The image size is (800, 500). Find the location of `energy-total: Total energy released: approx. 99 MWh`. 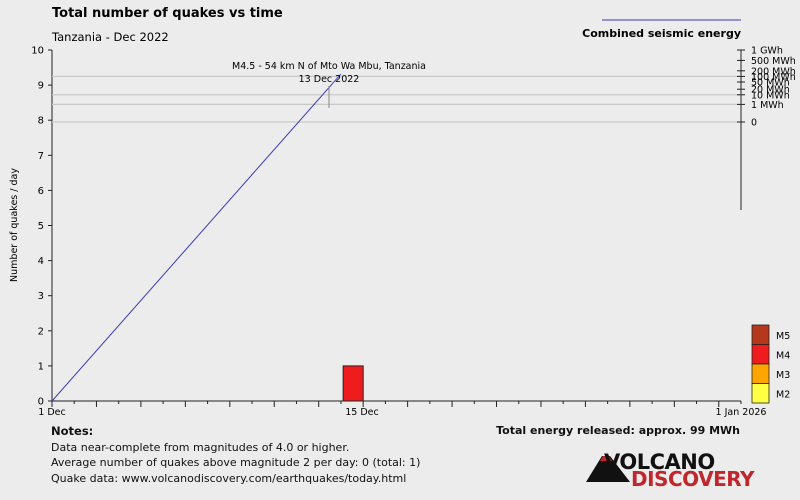

energy-total: Total energy released: approx. 99 MWh is located at coordinates (618, 430).